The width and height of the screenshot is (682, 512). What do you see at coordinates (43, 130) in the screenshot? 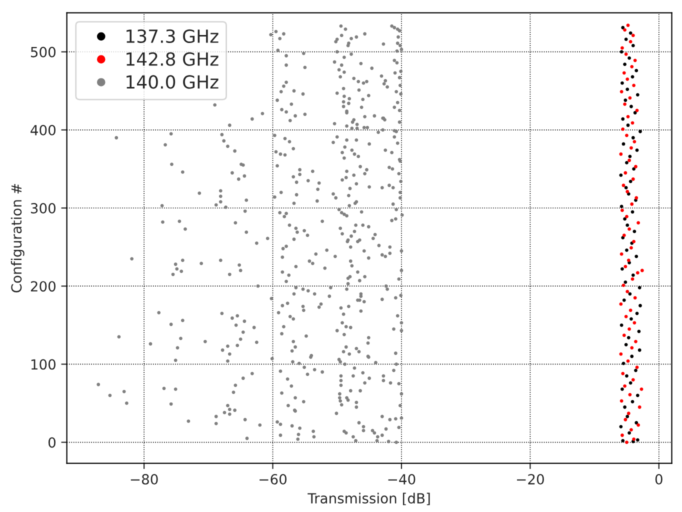
I see `y-tick-label: 400` at bounding box center [43, 130].